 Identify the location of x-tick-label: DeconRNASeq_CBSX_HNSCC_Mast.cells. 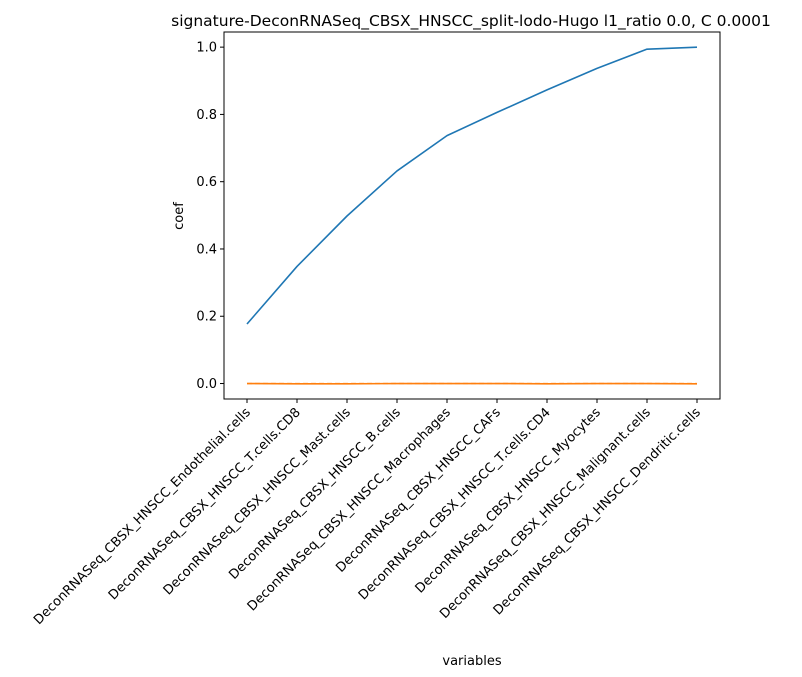
(257, 501).